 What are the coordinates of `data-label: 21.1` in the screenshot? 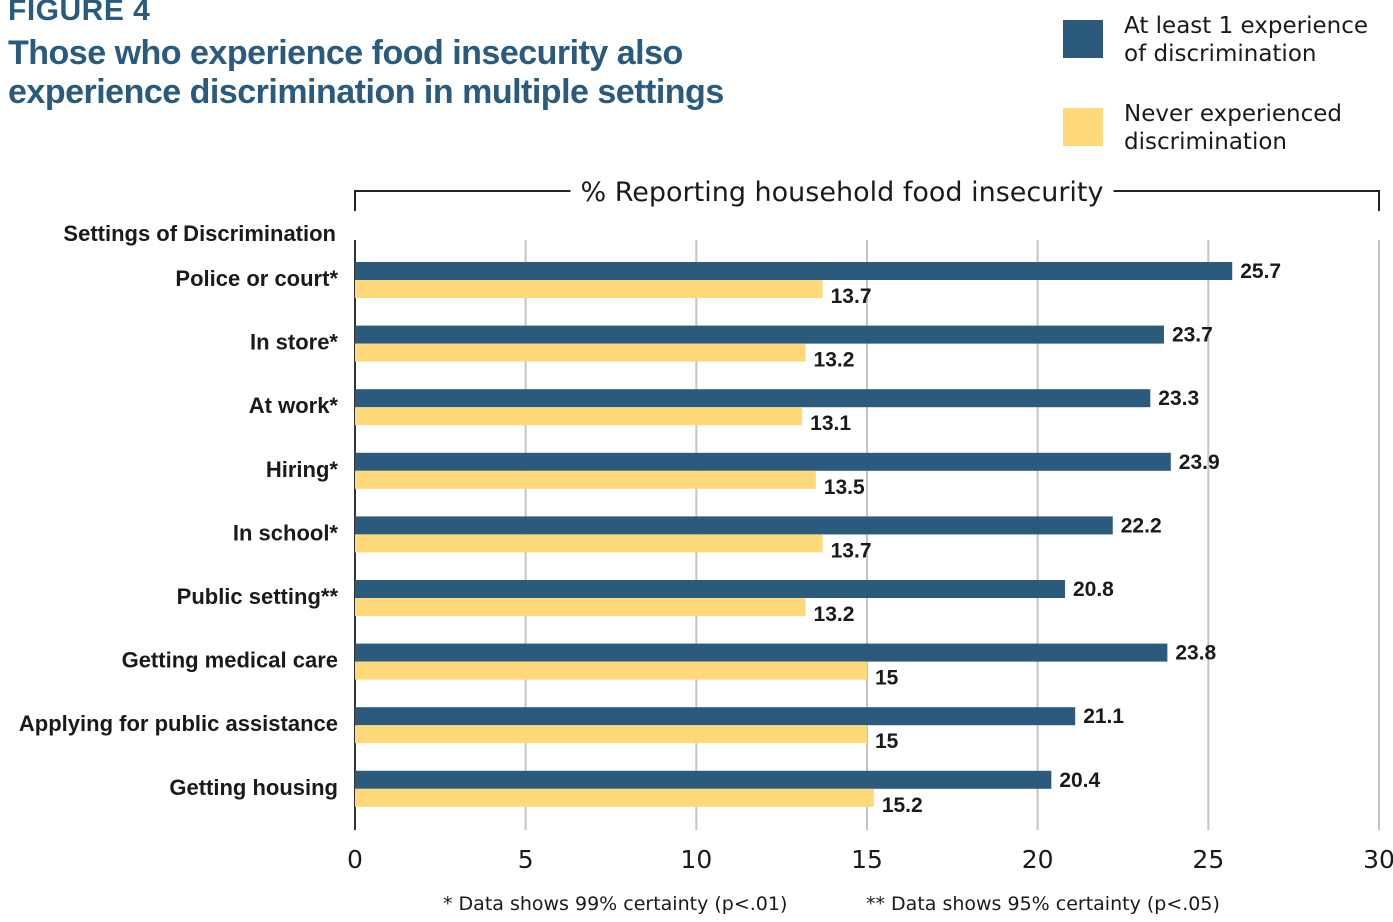 It's located at (1103, 716).